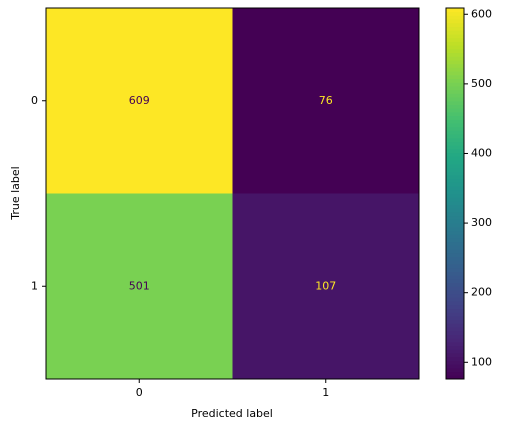 The width and height of the screenshot is (507, 432). I want to click on colorbar-tick-label: 300, so click(481, 222).